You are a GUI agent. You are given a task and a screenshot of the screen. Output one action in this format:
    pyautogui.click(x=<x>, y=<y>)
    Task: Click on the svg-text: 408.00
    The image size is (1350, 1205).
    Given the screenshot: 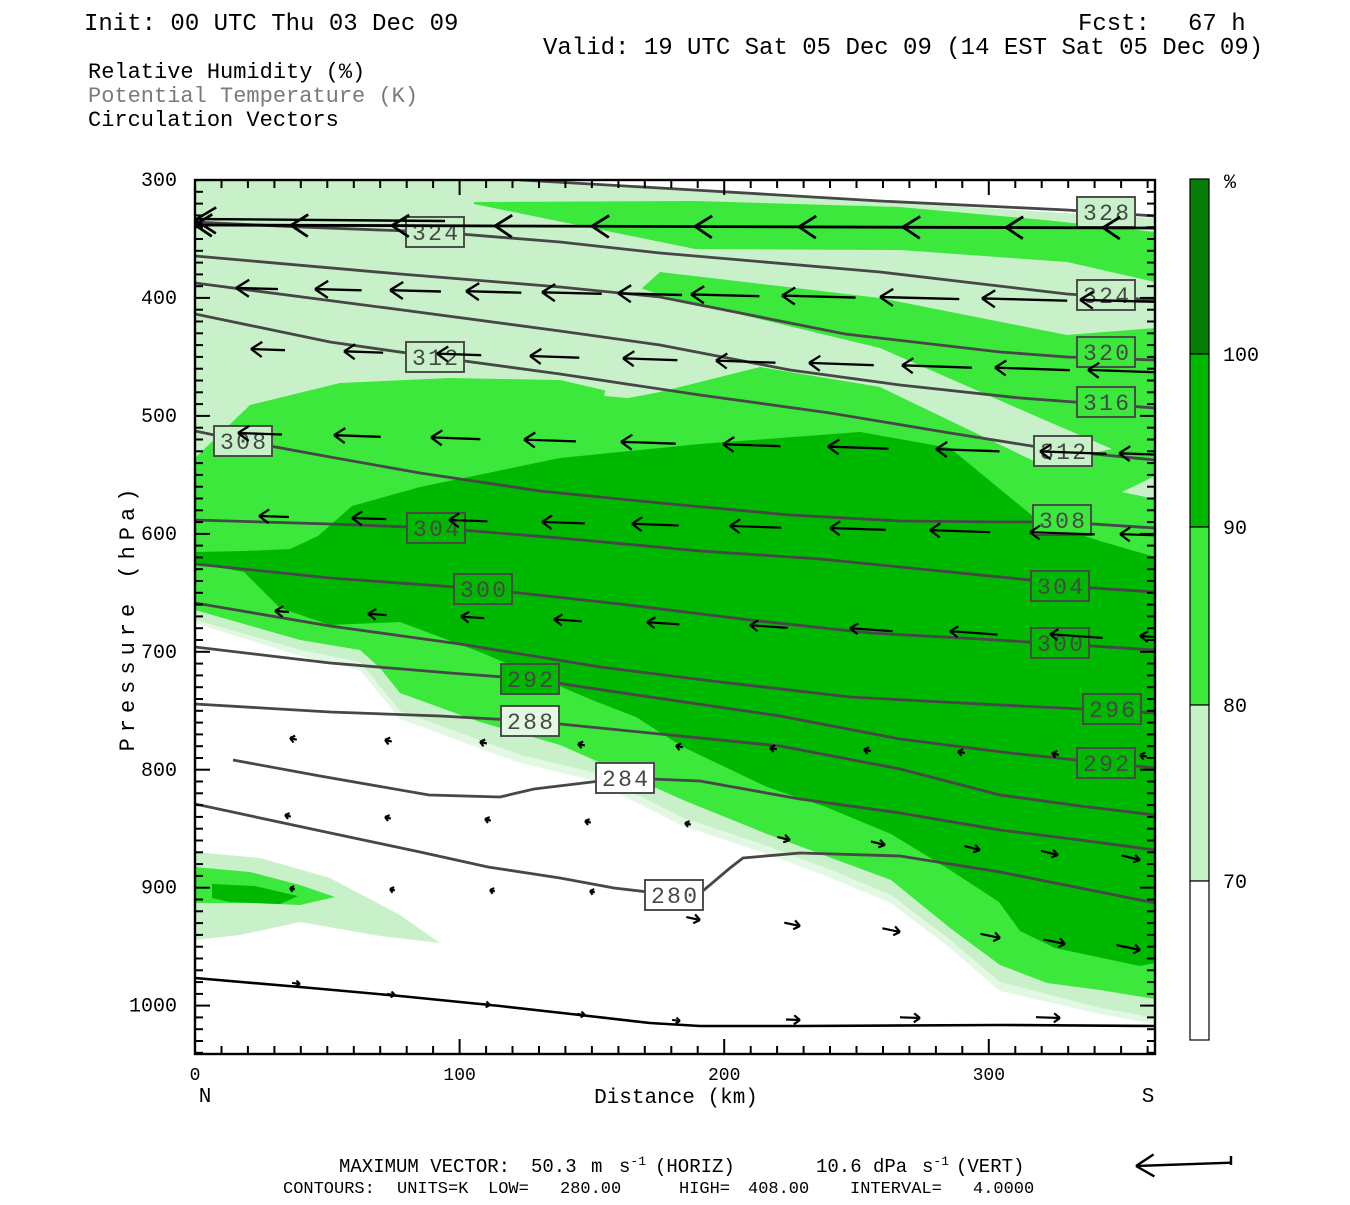 What is the action you would take?
    pyautogui.click(x=778, y=1189)
    